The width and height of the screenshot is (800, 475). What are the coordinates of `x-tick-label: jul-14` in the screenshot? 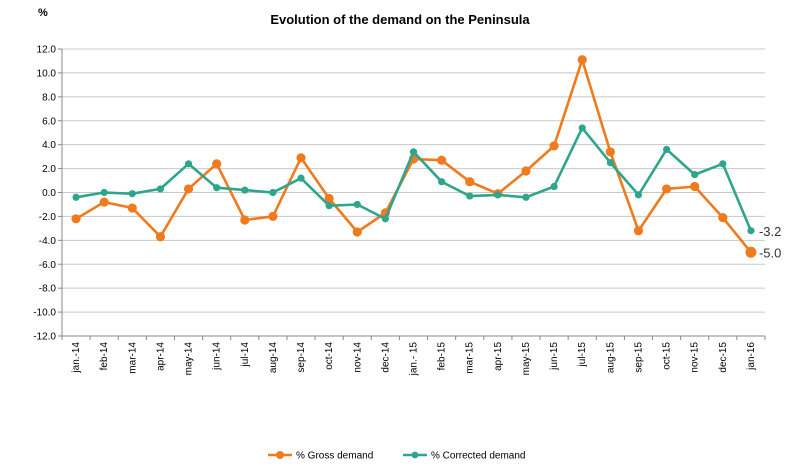 It's located at (245, 355).